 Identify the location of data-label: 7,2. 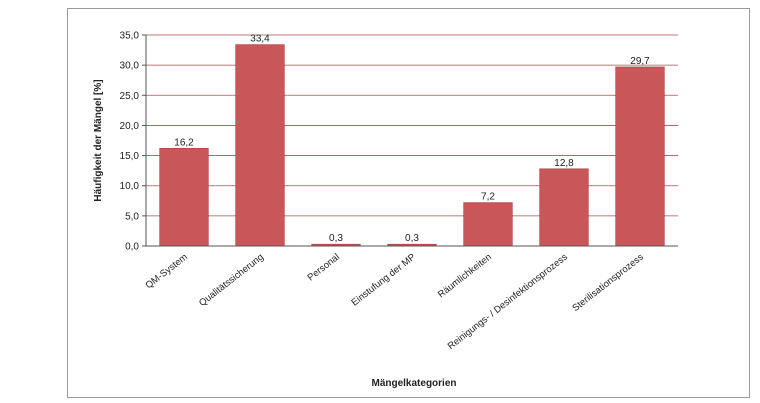
(488, 197).